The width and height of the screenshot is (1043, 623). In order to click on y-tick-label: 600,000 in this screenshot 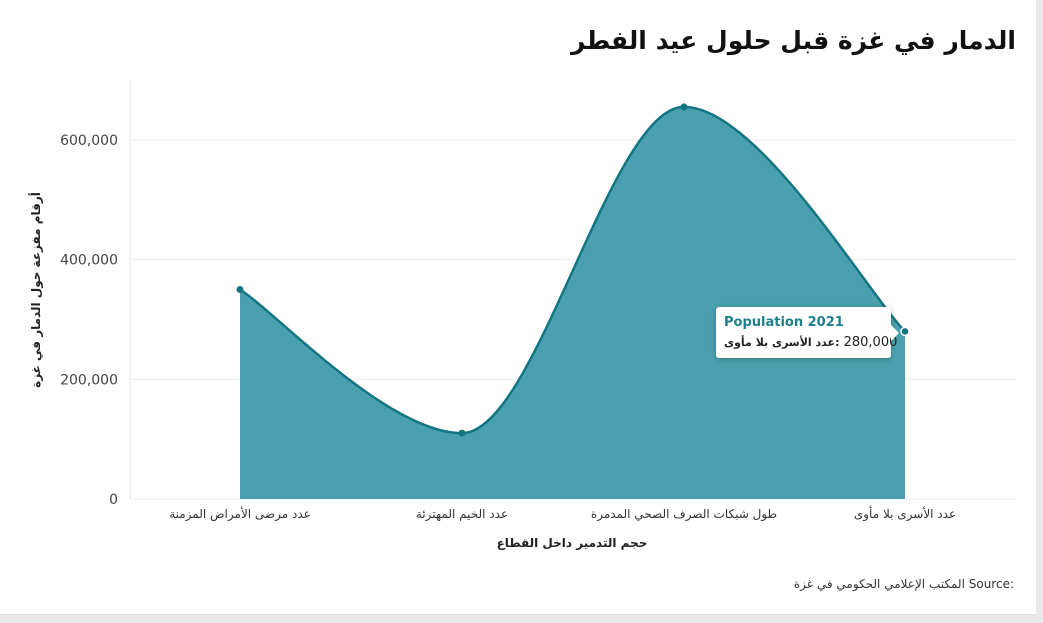, I will do `click(89, 141)`.